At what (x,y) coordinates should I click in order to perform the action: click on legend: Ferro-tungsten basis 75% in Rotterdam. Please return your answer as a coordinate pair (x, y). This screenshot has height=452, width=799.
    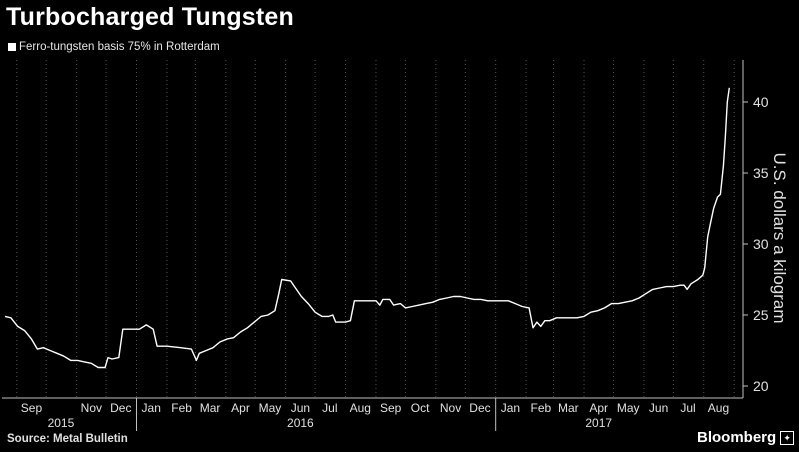
    Looking at the image, I should click on (114, 47).